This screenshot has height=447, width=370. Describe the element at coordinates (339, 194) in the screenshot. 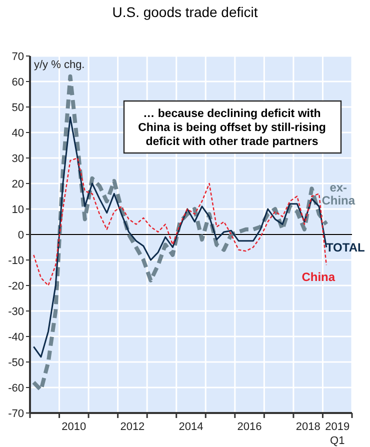

I see `series-label: ex-China` at that location.